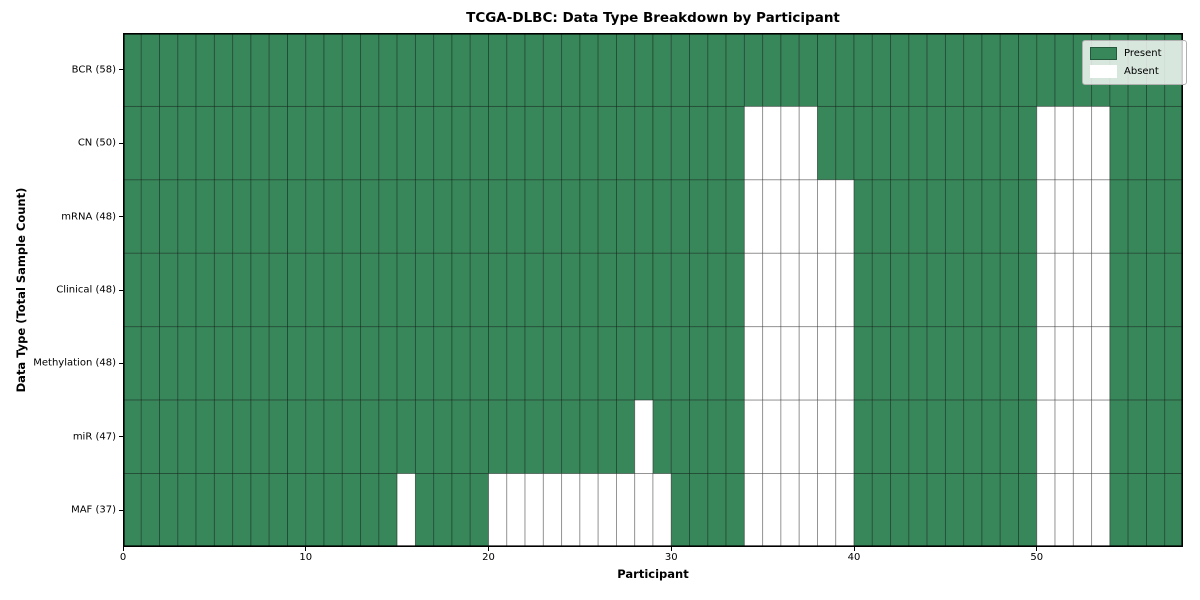 The height and width of the screenshot is (600, 1200). What do you see at coordinates (121, 70) in the screenshot?
I see `y-tick-mark-BCR` at bounding box center [121, 70].